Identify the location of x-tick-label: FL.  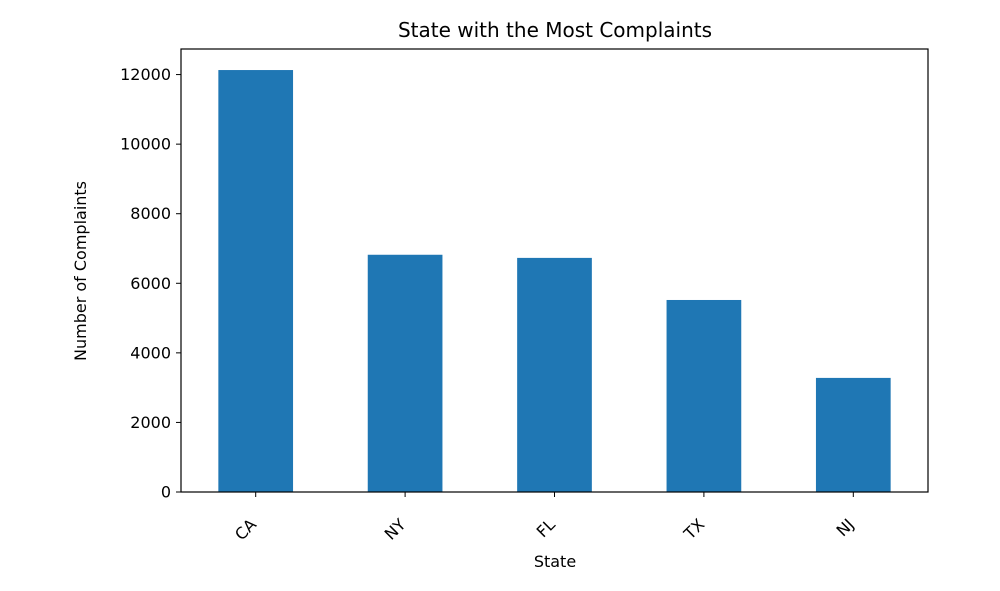
(546, 528).